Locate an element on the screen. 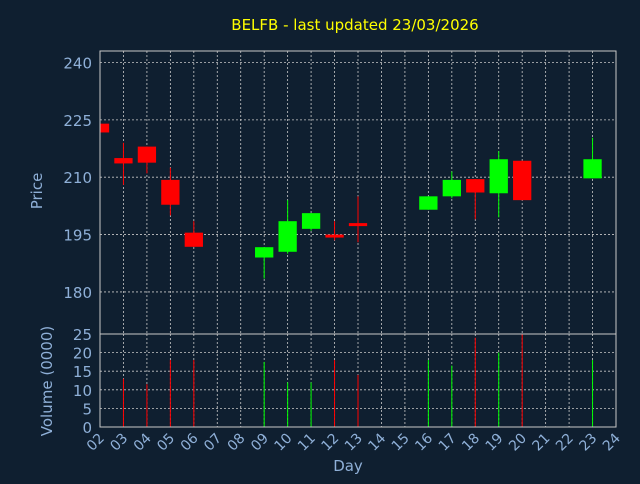 The image size is (640, 484). volume-tick-label: 5 is located at coordinates (87, 409).